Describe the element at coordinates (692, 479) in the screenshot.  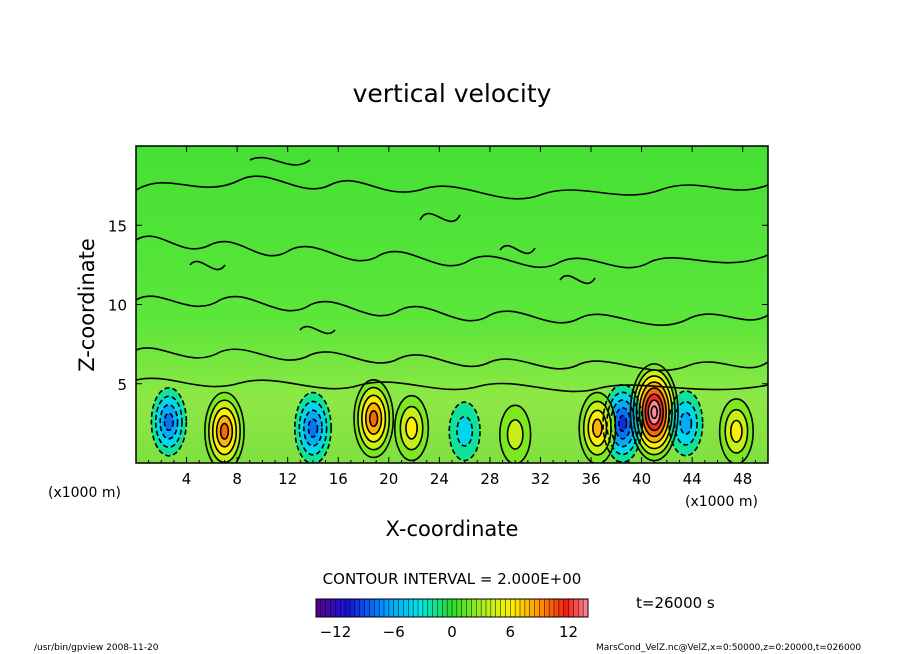
I see `x-tick-label: 44` at that location.